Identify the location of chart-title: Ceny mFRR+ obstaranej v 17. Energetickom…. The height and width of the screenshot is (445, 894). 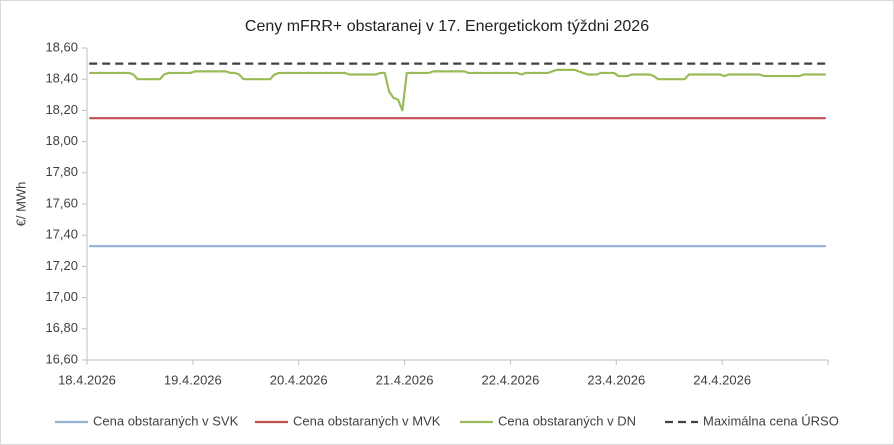
(447, 26).